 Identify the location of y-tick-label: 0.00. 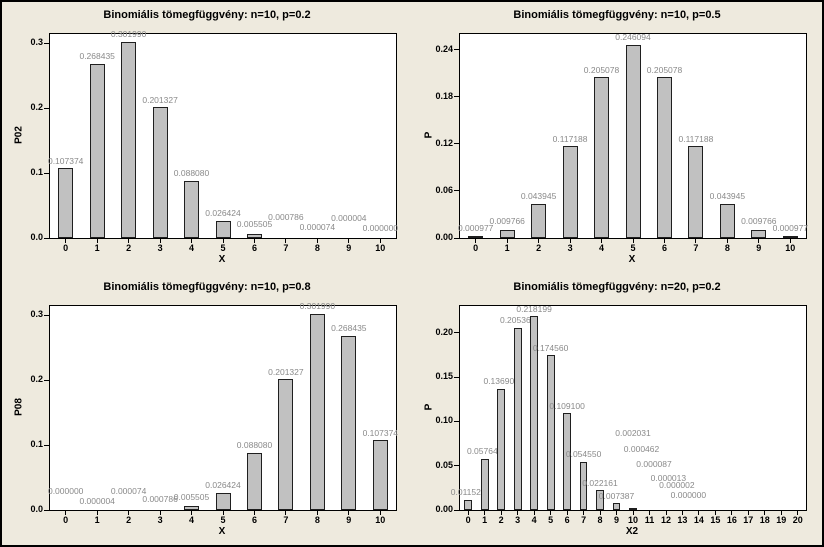
(444, 237).